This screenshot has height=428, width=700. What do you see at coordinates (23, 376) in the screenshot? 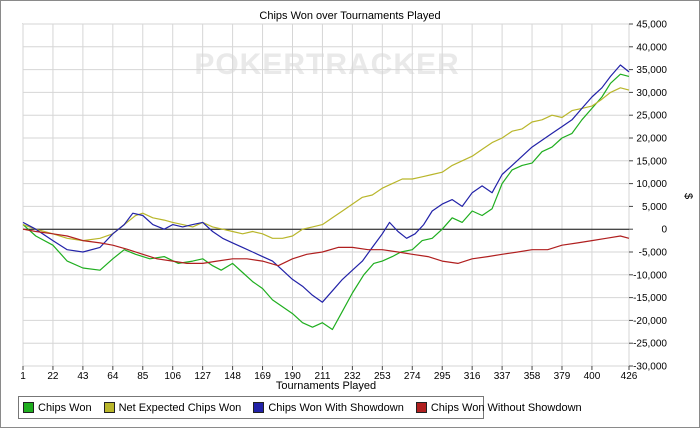
I see `x-tick-label: 1` at bounding box center [23, 376].